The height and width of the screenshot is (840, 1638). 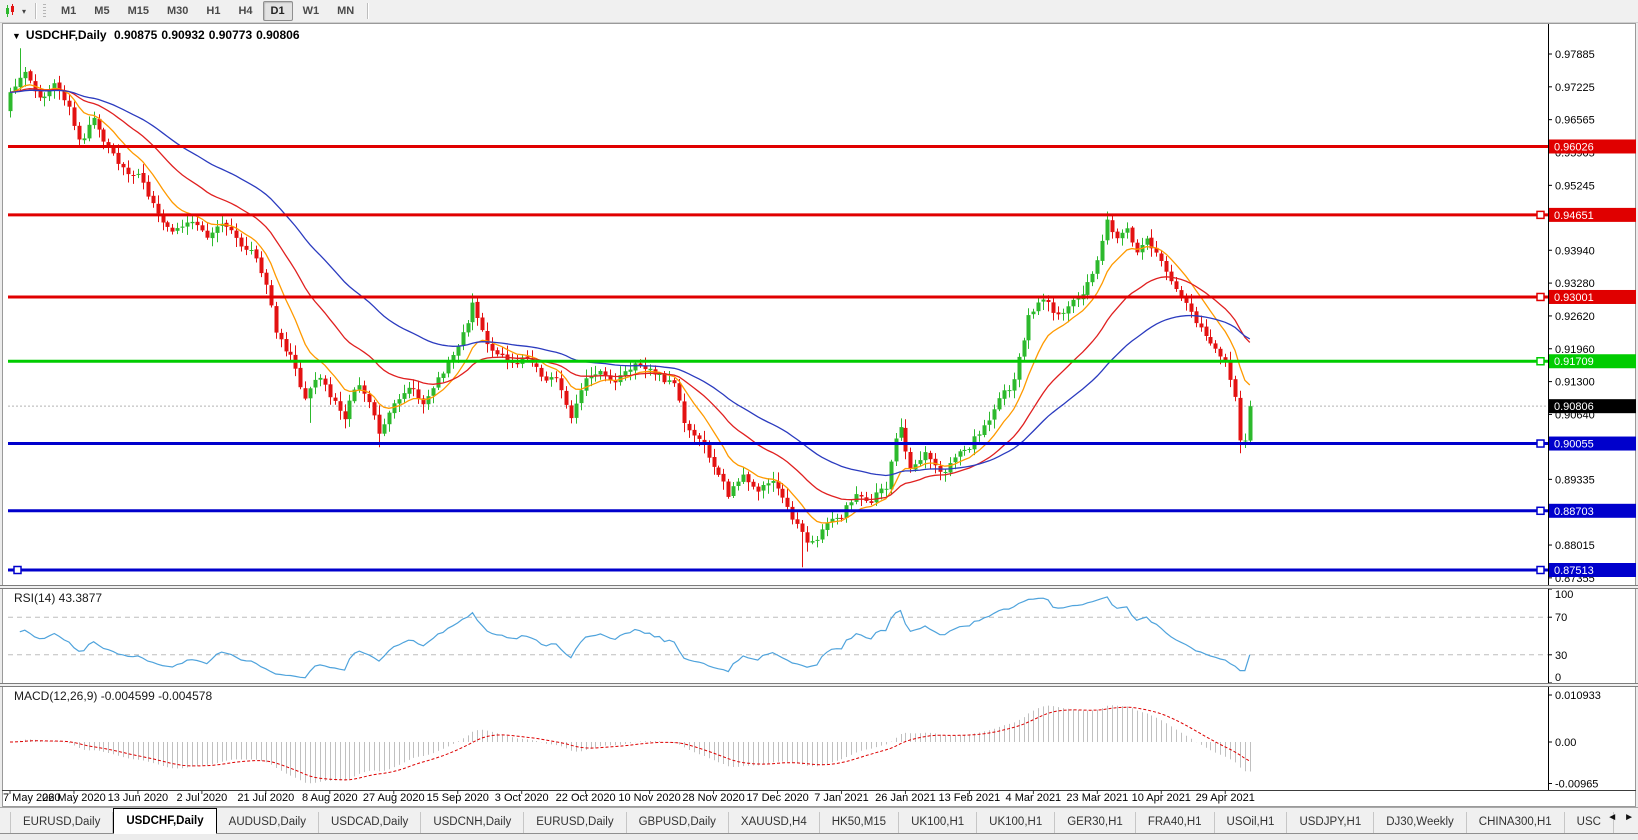 What do you see at coordinates (938, 822) in the screenshot?
I see `tab-uk100-h1-9: UK100,H1` at bounding box center [938, 822].